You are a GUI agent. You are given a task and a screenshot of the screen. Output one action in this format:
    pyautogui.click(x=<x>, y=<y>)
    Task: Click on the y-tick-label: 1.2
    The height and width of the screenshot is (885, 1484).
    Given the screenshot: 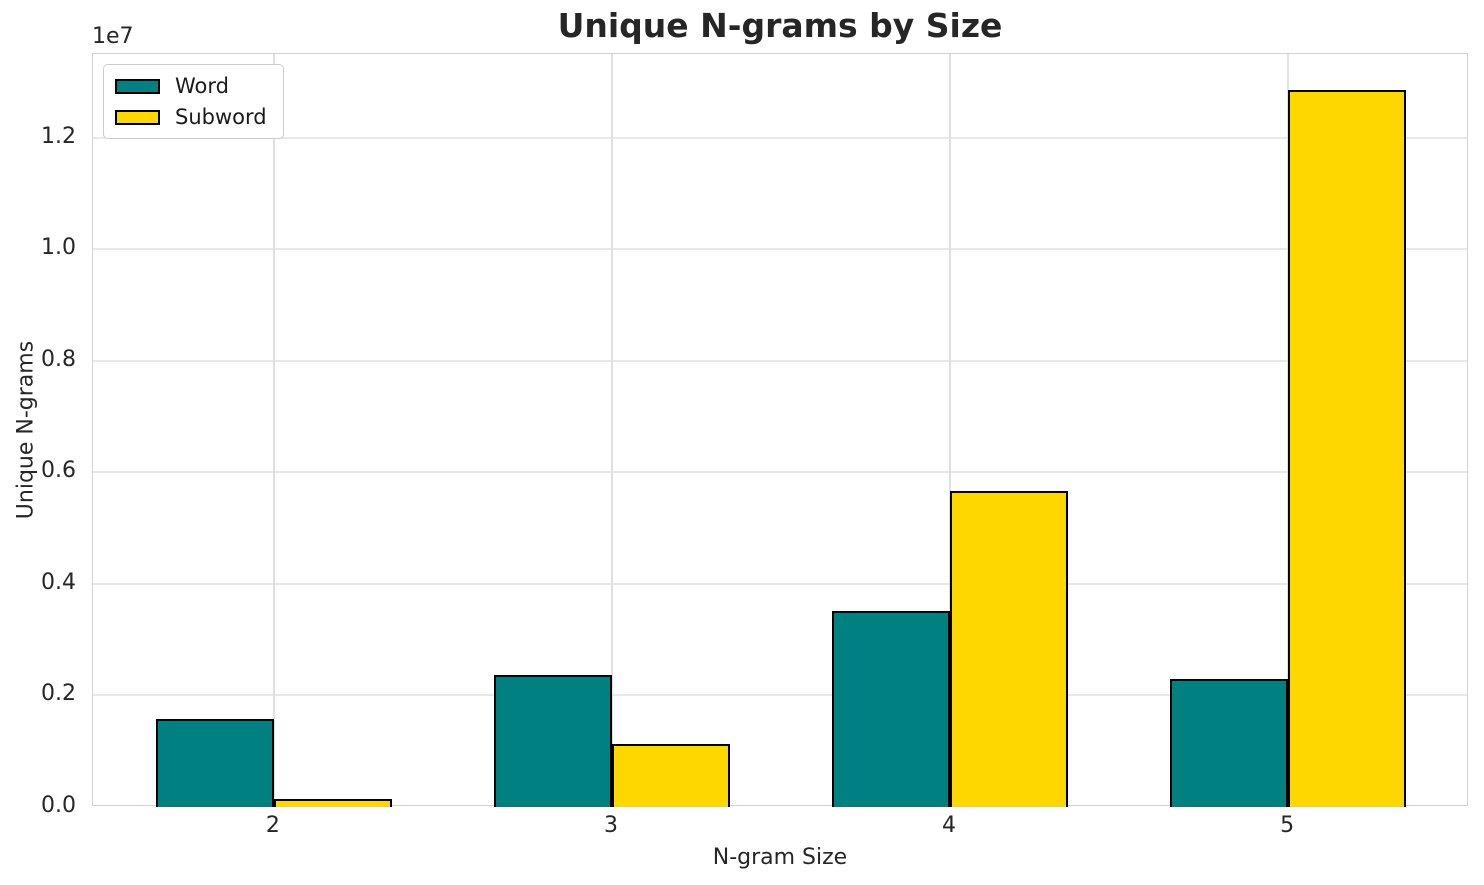 What is the action you would take?
    pyautogui.click(x=58, y=136)
    